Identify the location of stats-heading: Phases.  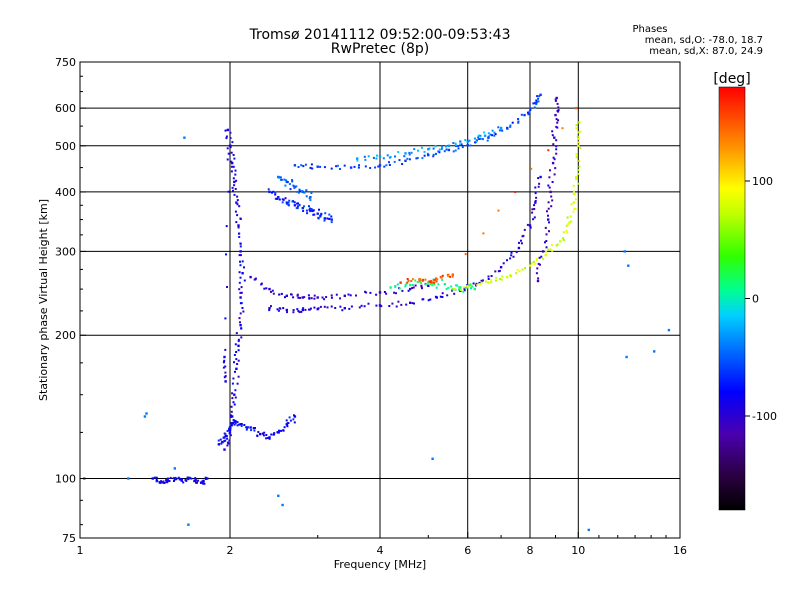
(649, 29).